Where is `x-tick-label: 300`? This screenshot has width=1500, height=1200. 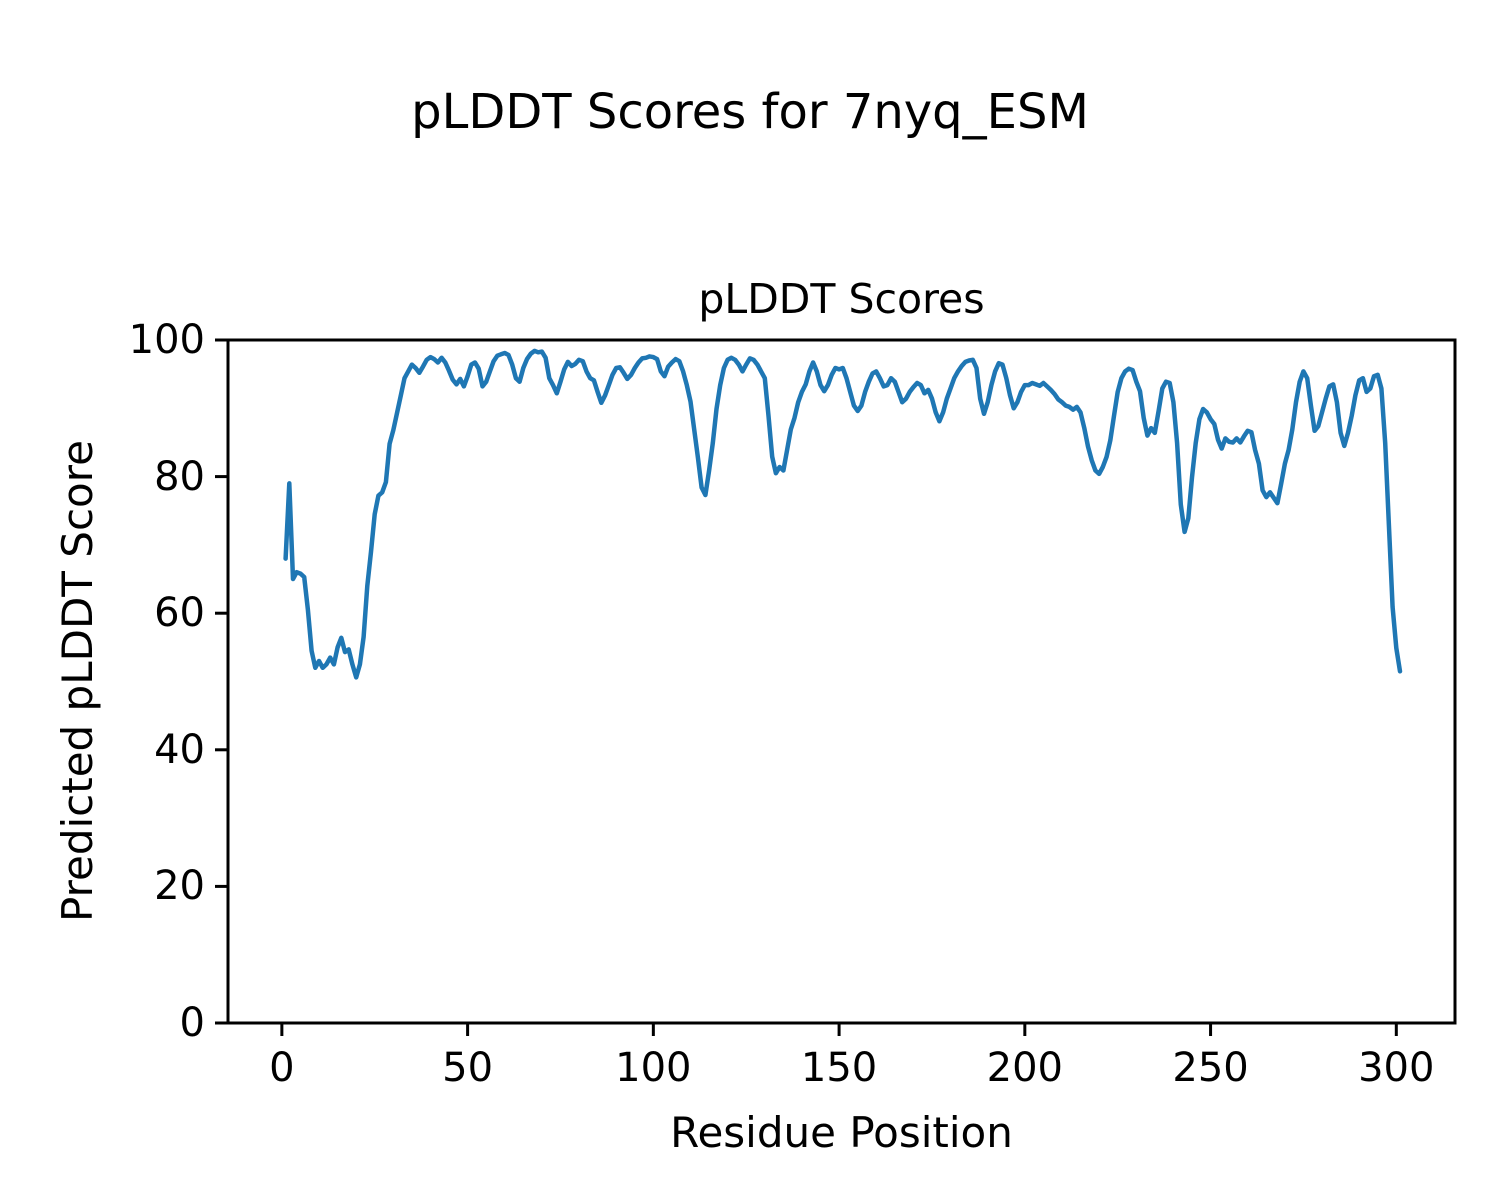 x-tick-label: 300 is located at coordinates (1396, 1068).